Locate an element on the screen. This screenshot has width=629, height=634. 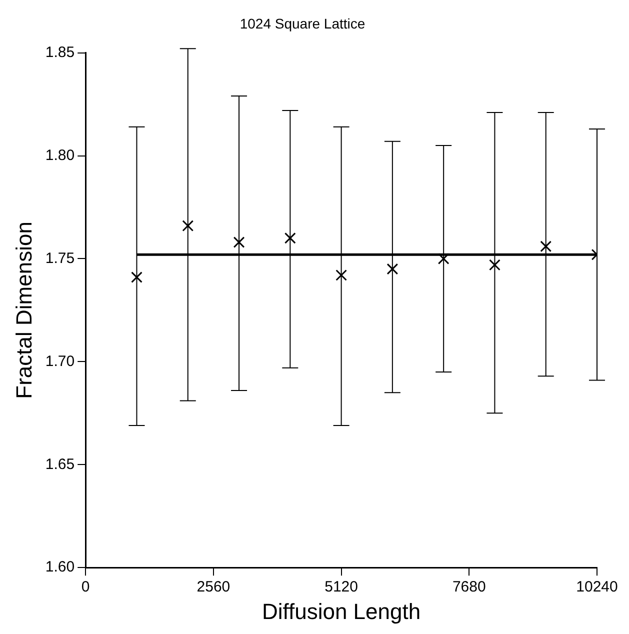
x-tick-label: 10240 is located at coordinates (597, 587).